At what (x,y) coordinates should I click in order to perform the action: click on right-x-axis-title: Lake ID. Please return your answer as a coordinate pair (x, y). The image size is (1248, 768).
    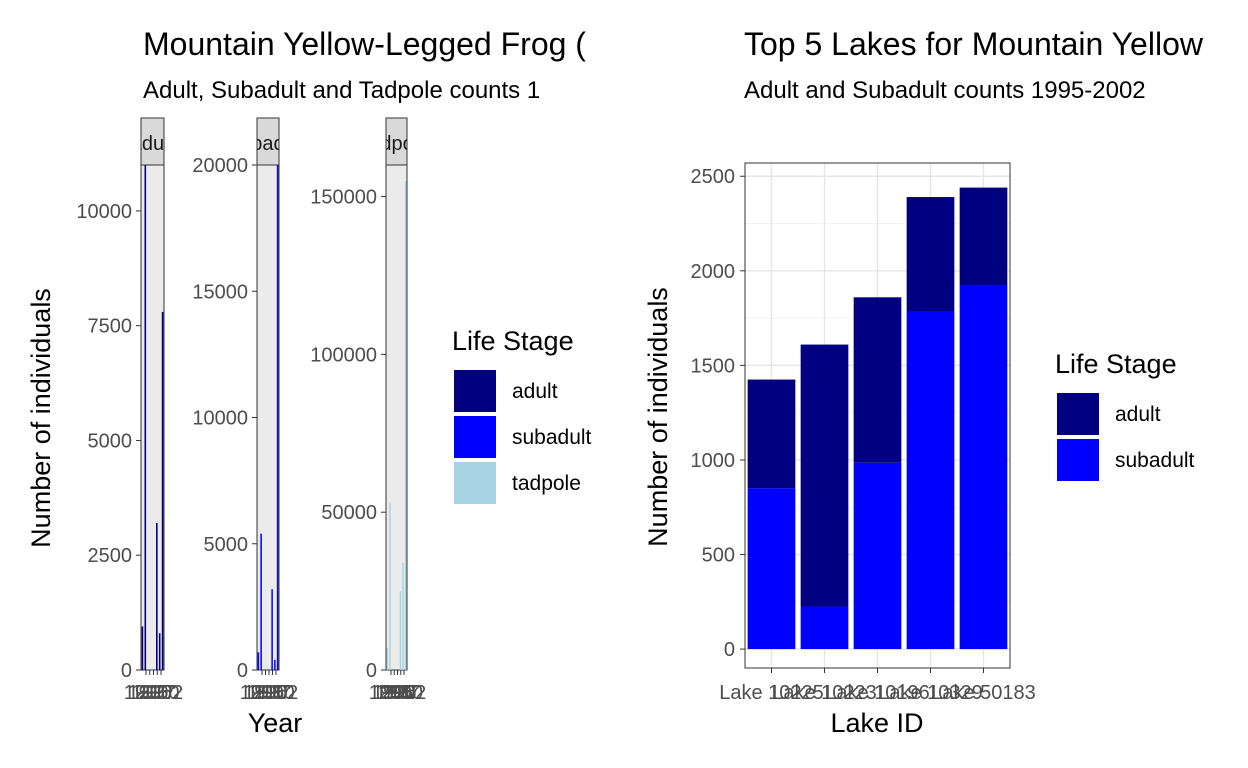
    Looking at the image, I should click on (876, 723).